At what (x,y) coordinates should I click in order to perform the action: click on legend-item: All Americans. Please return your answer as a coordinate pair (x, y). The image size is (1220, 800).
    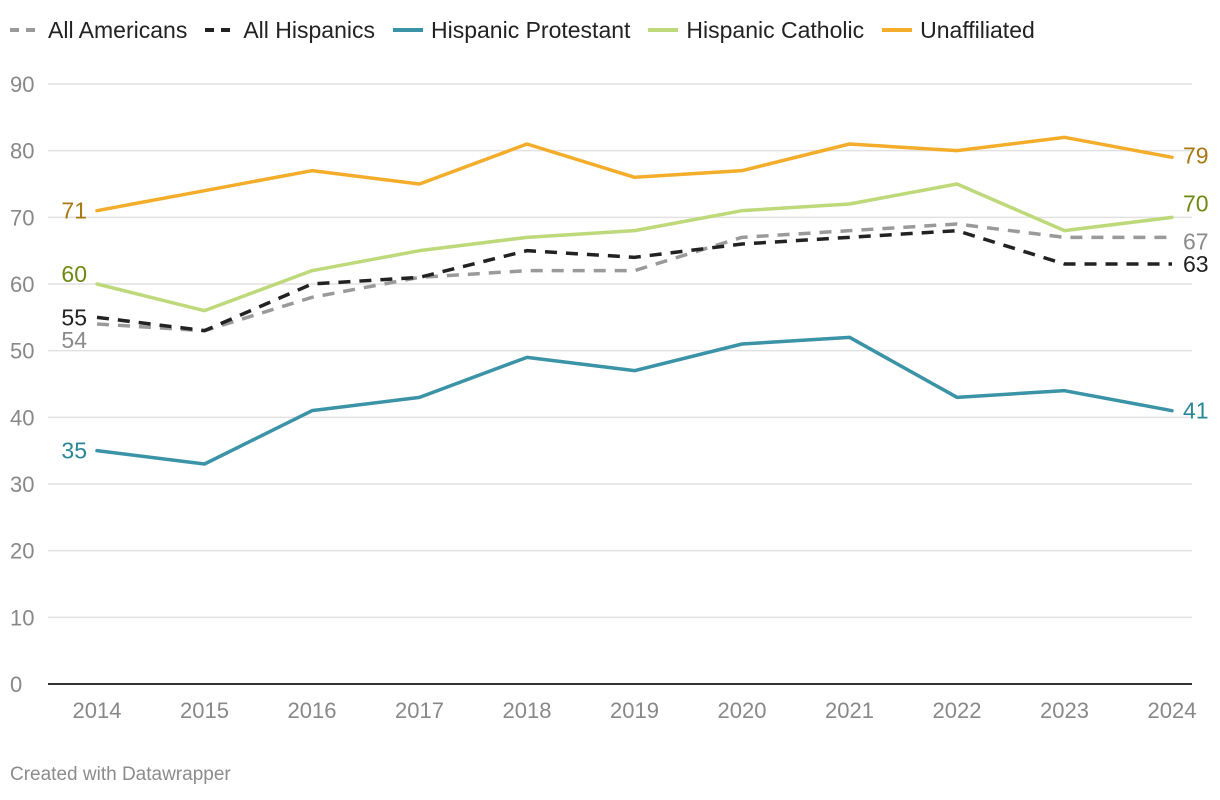
    Looking at the image, I should click on (98, 30).